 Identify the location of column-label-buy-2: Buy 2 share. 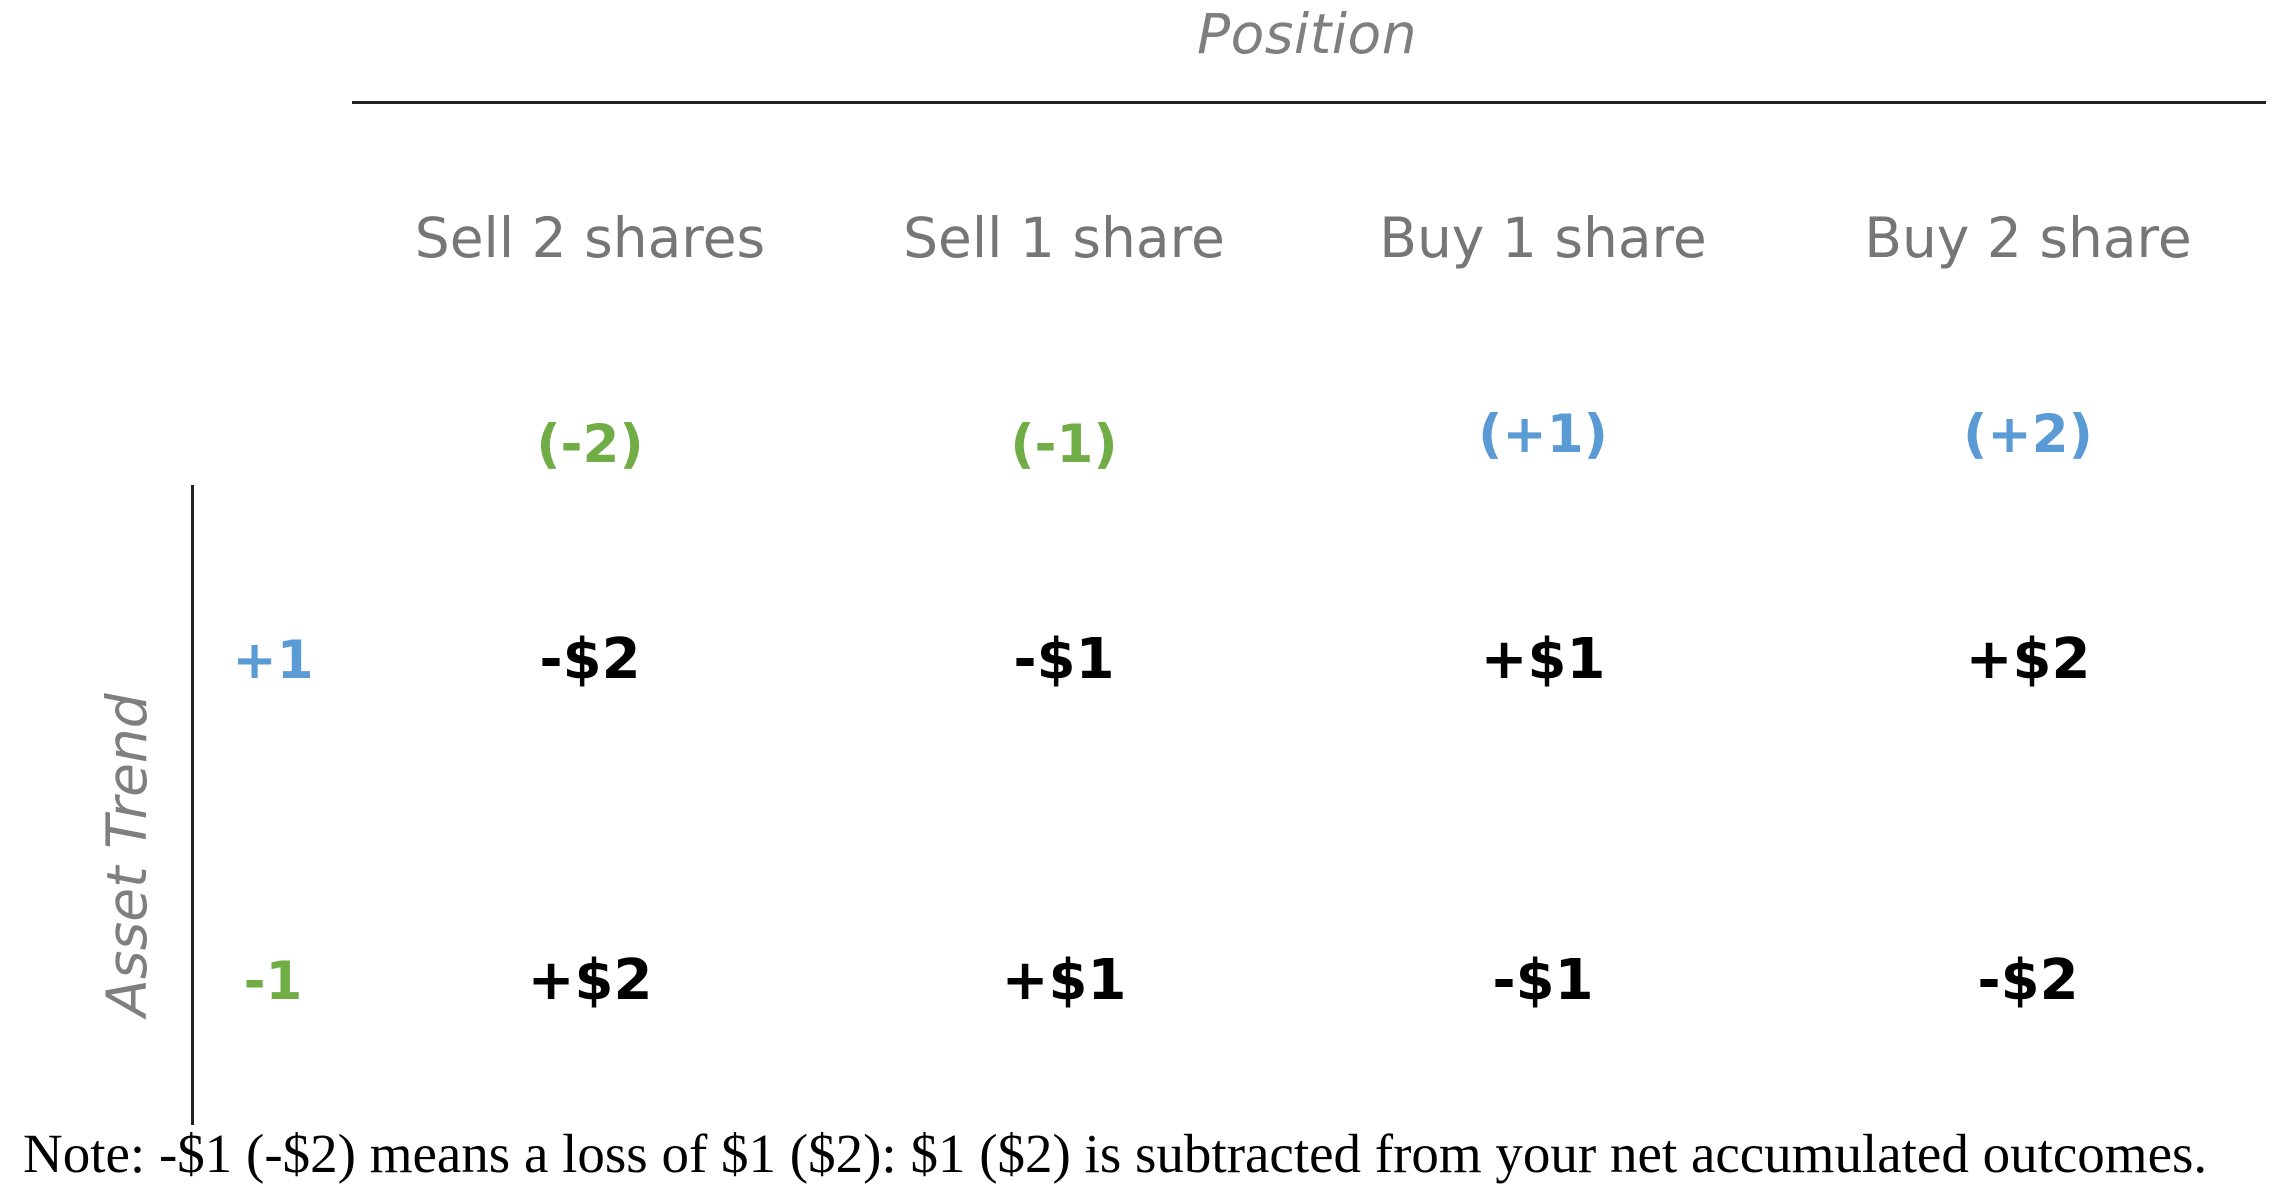
(2028, 238).